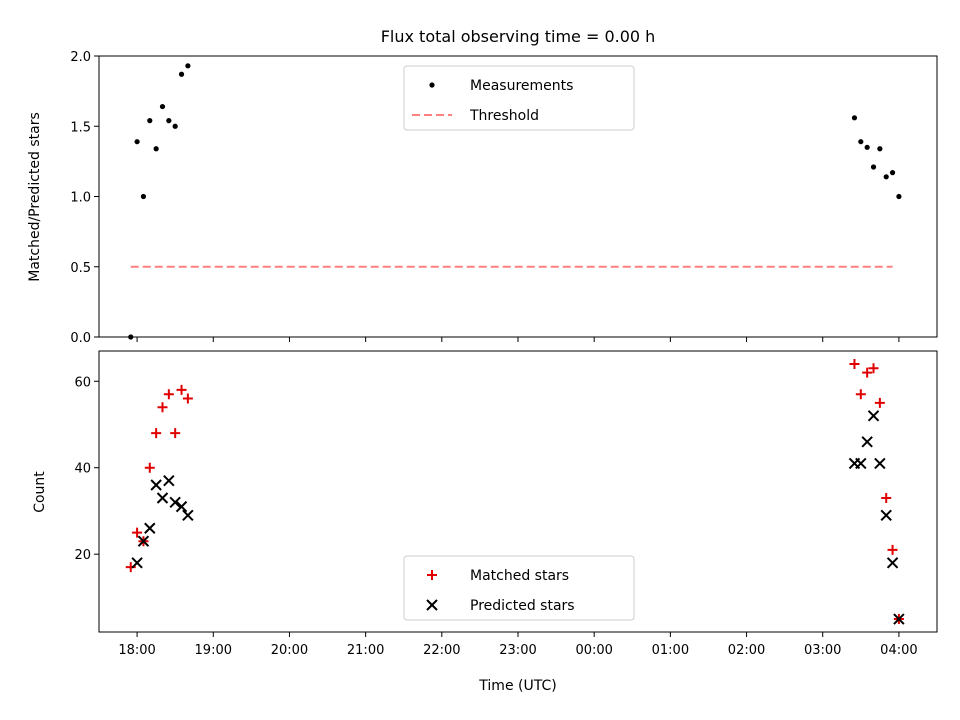  Describe the element at coordinates (441, 650) in the screenshot. I see `x-tick-label: 22:00` at that location.